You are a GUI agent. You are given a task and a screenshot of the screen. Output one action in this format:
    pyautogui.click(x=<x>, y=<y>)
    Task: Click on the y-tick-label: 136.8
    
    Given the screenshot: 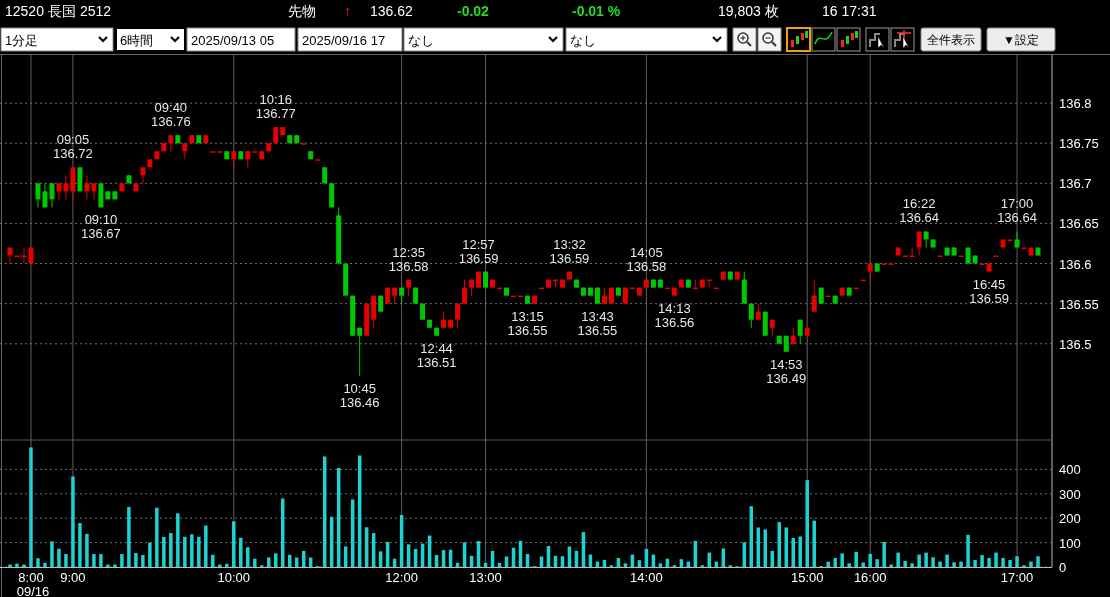 What is the action you would take?
    pyautogui.click(x=1075, y=104)
    